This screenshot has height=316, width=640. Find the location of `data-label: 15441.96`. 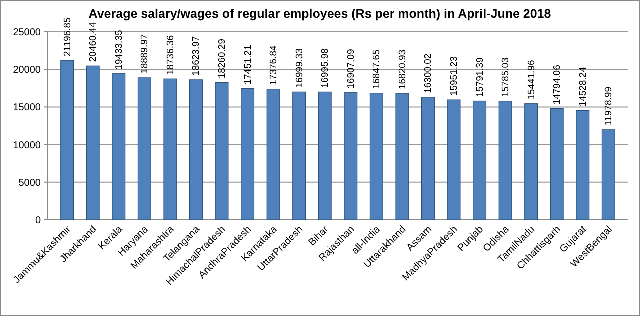

data-label: 15441.96 is located at coordinates (532, 80).